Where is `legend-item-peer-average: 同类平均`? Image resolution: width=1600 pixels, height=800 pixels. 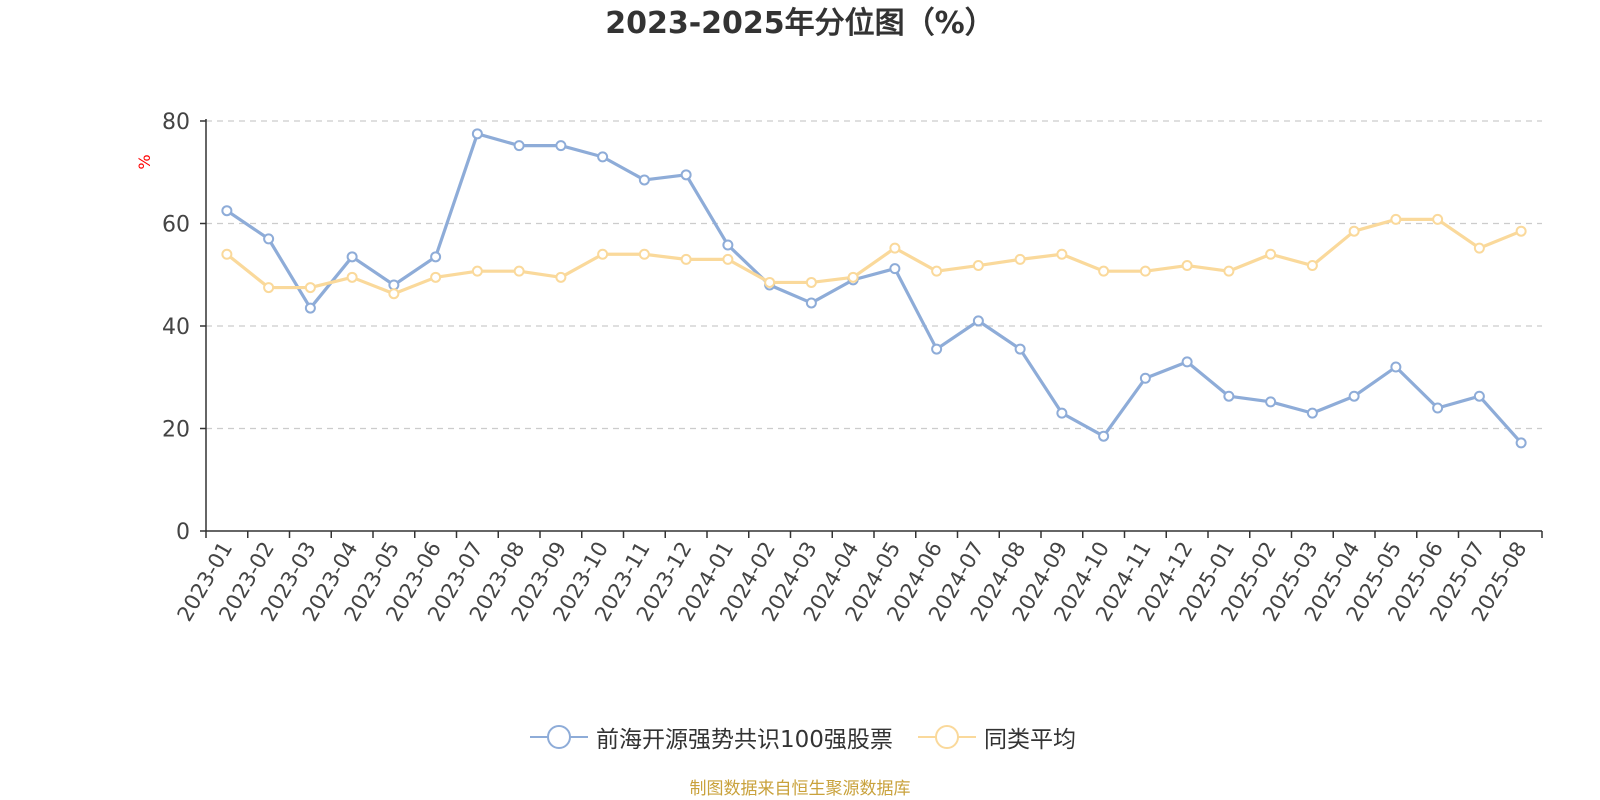 legend-item-peer-average: 同类平均 is located at coordinates (997, 737).